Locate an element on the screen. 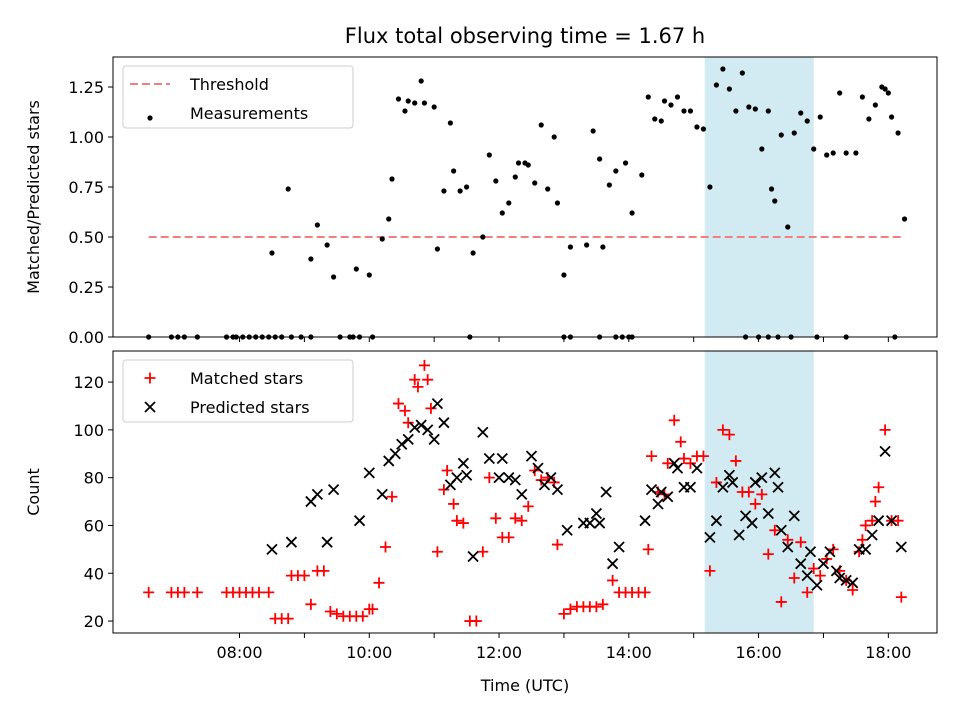 Image resolution: width=960 pixels, height=720 pixels. count-y-axis-label: Count is located at coordinates (33, 492).